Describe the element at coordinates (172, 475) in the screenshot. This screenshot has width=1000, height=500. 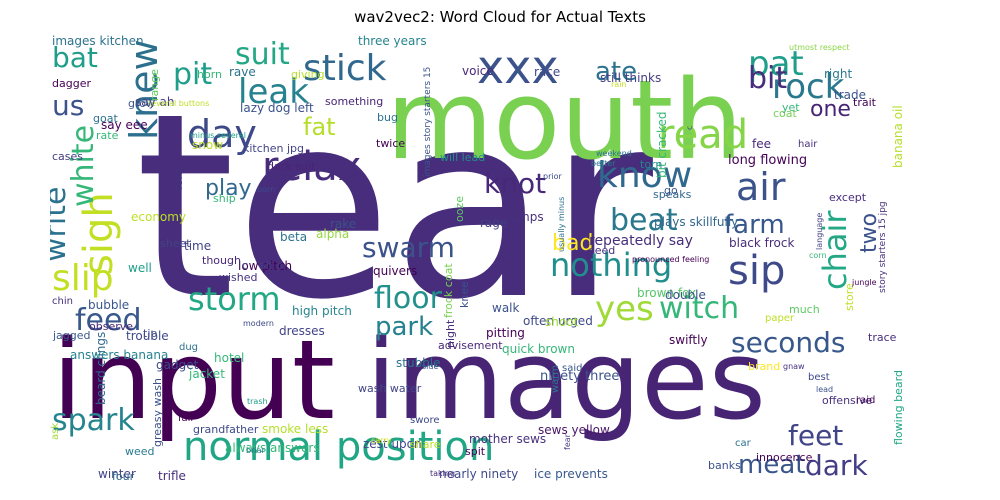
I see `word-trifle: trifle` at that location.